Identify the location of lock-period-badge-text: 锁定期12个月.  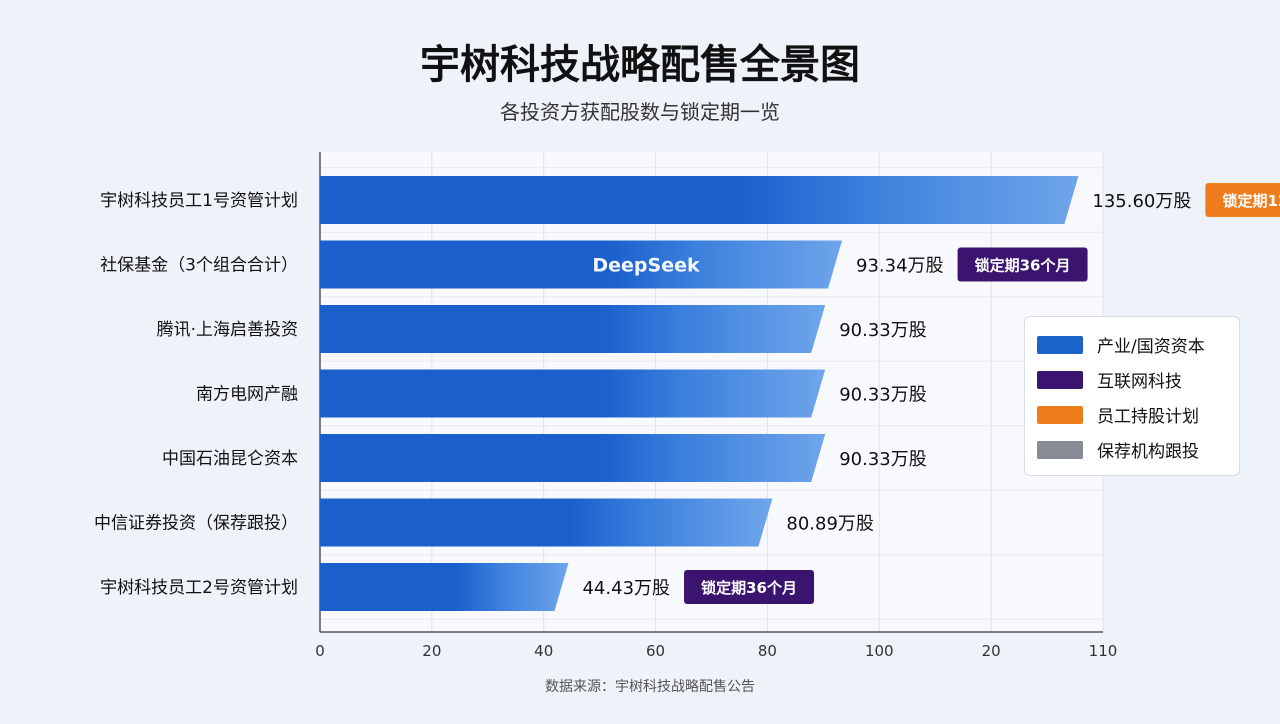
(1251, 201).